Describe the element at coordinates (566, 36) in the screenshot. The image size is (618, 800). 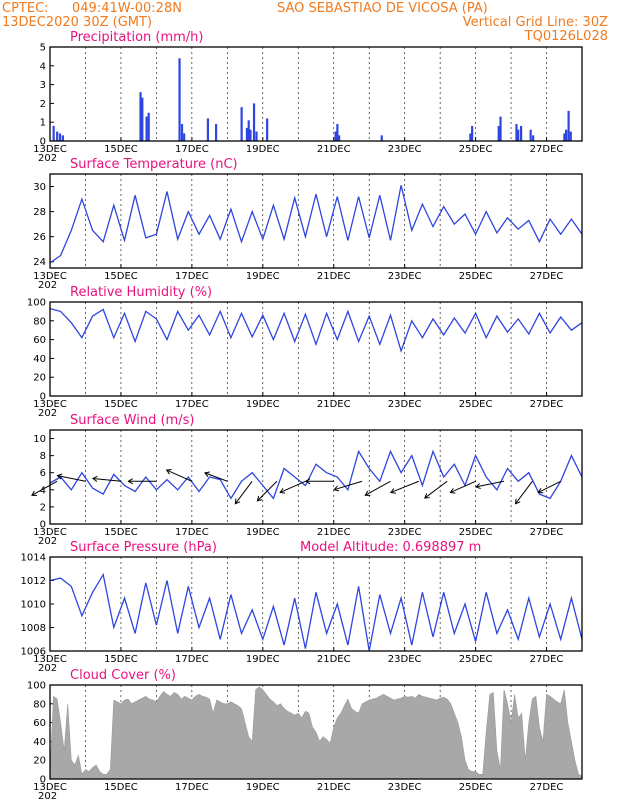
I see `header-model-code: TQ0126L028` at that location.